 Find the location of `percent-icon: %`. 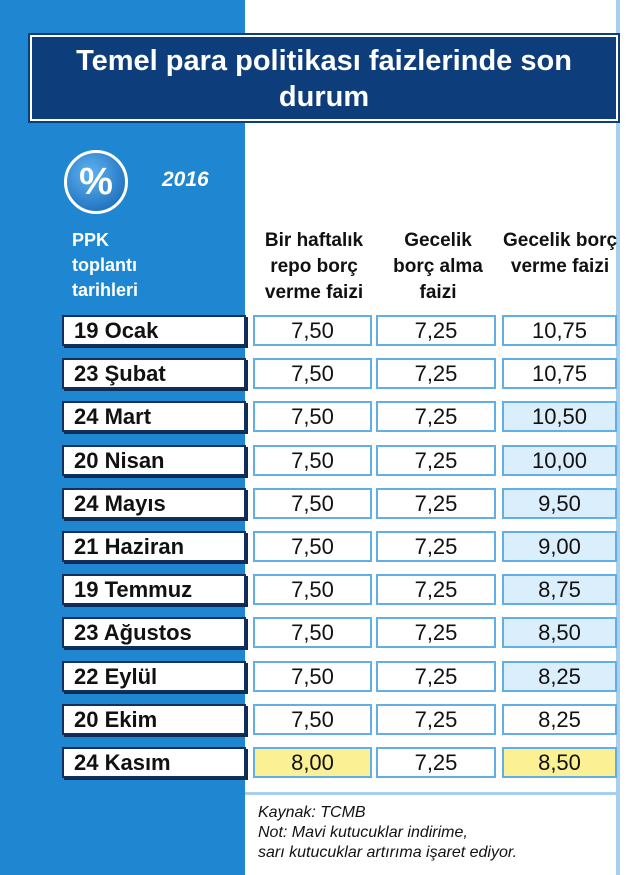

percent-icon: % is located at coordinates (96, 182).